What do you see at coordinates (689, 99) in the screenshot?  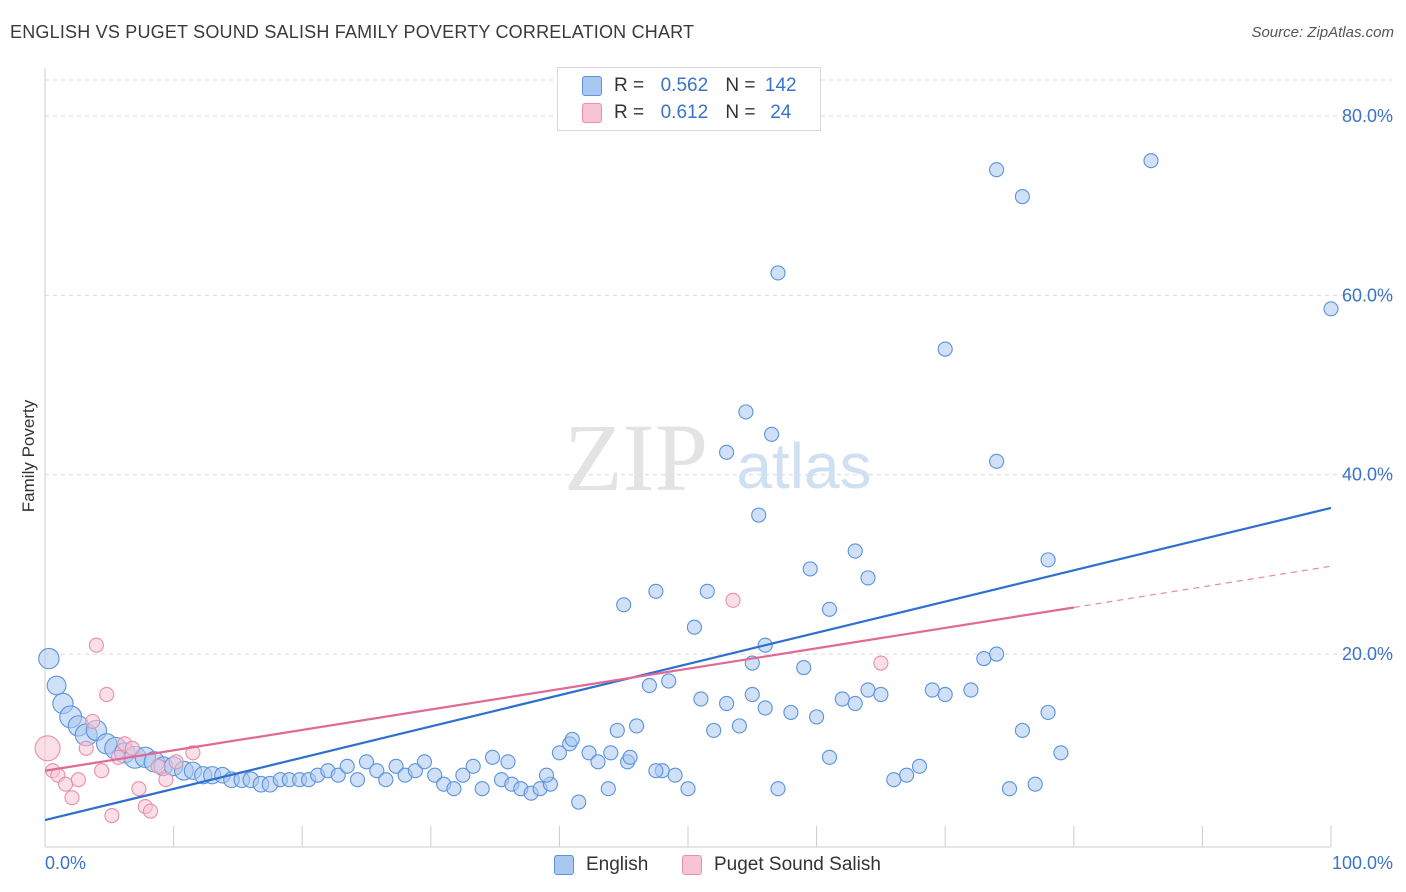 I see `stats-legend: R = 0.562 N = 142 R = 0.612 N = 24` at bounding box center [689, 99].